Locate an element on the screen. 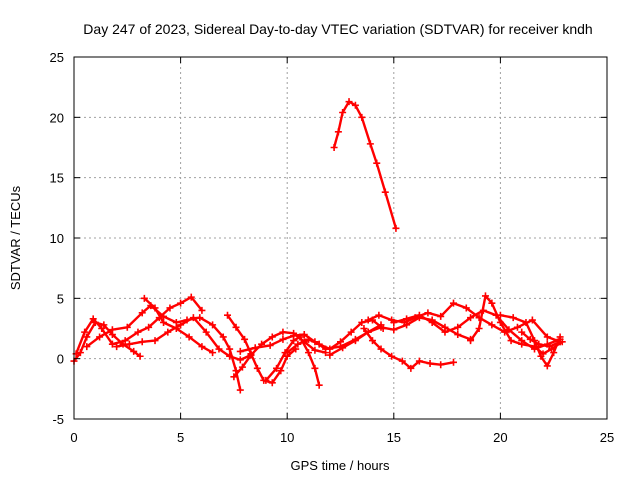 The image size is (640, 480). y-tick-label: 0 is located at coordinates (60, 359).